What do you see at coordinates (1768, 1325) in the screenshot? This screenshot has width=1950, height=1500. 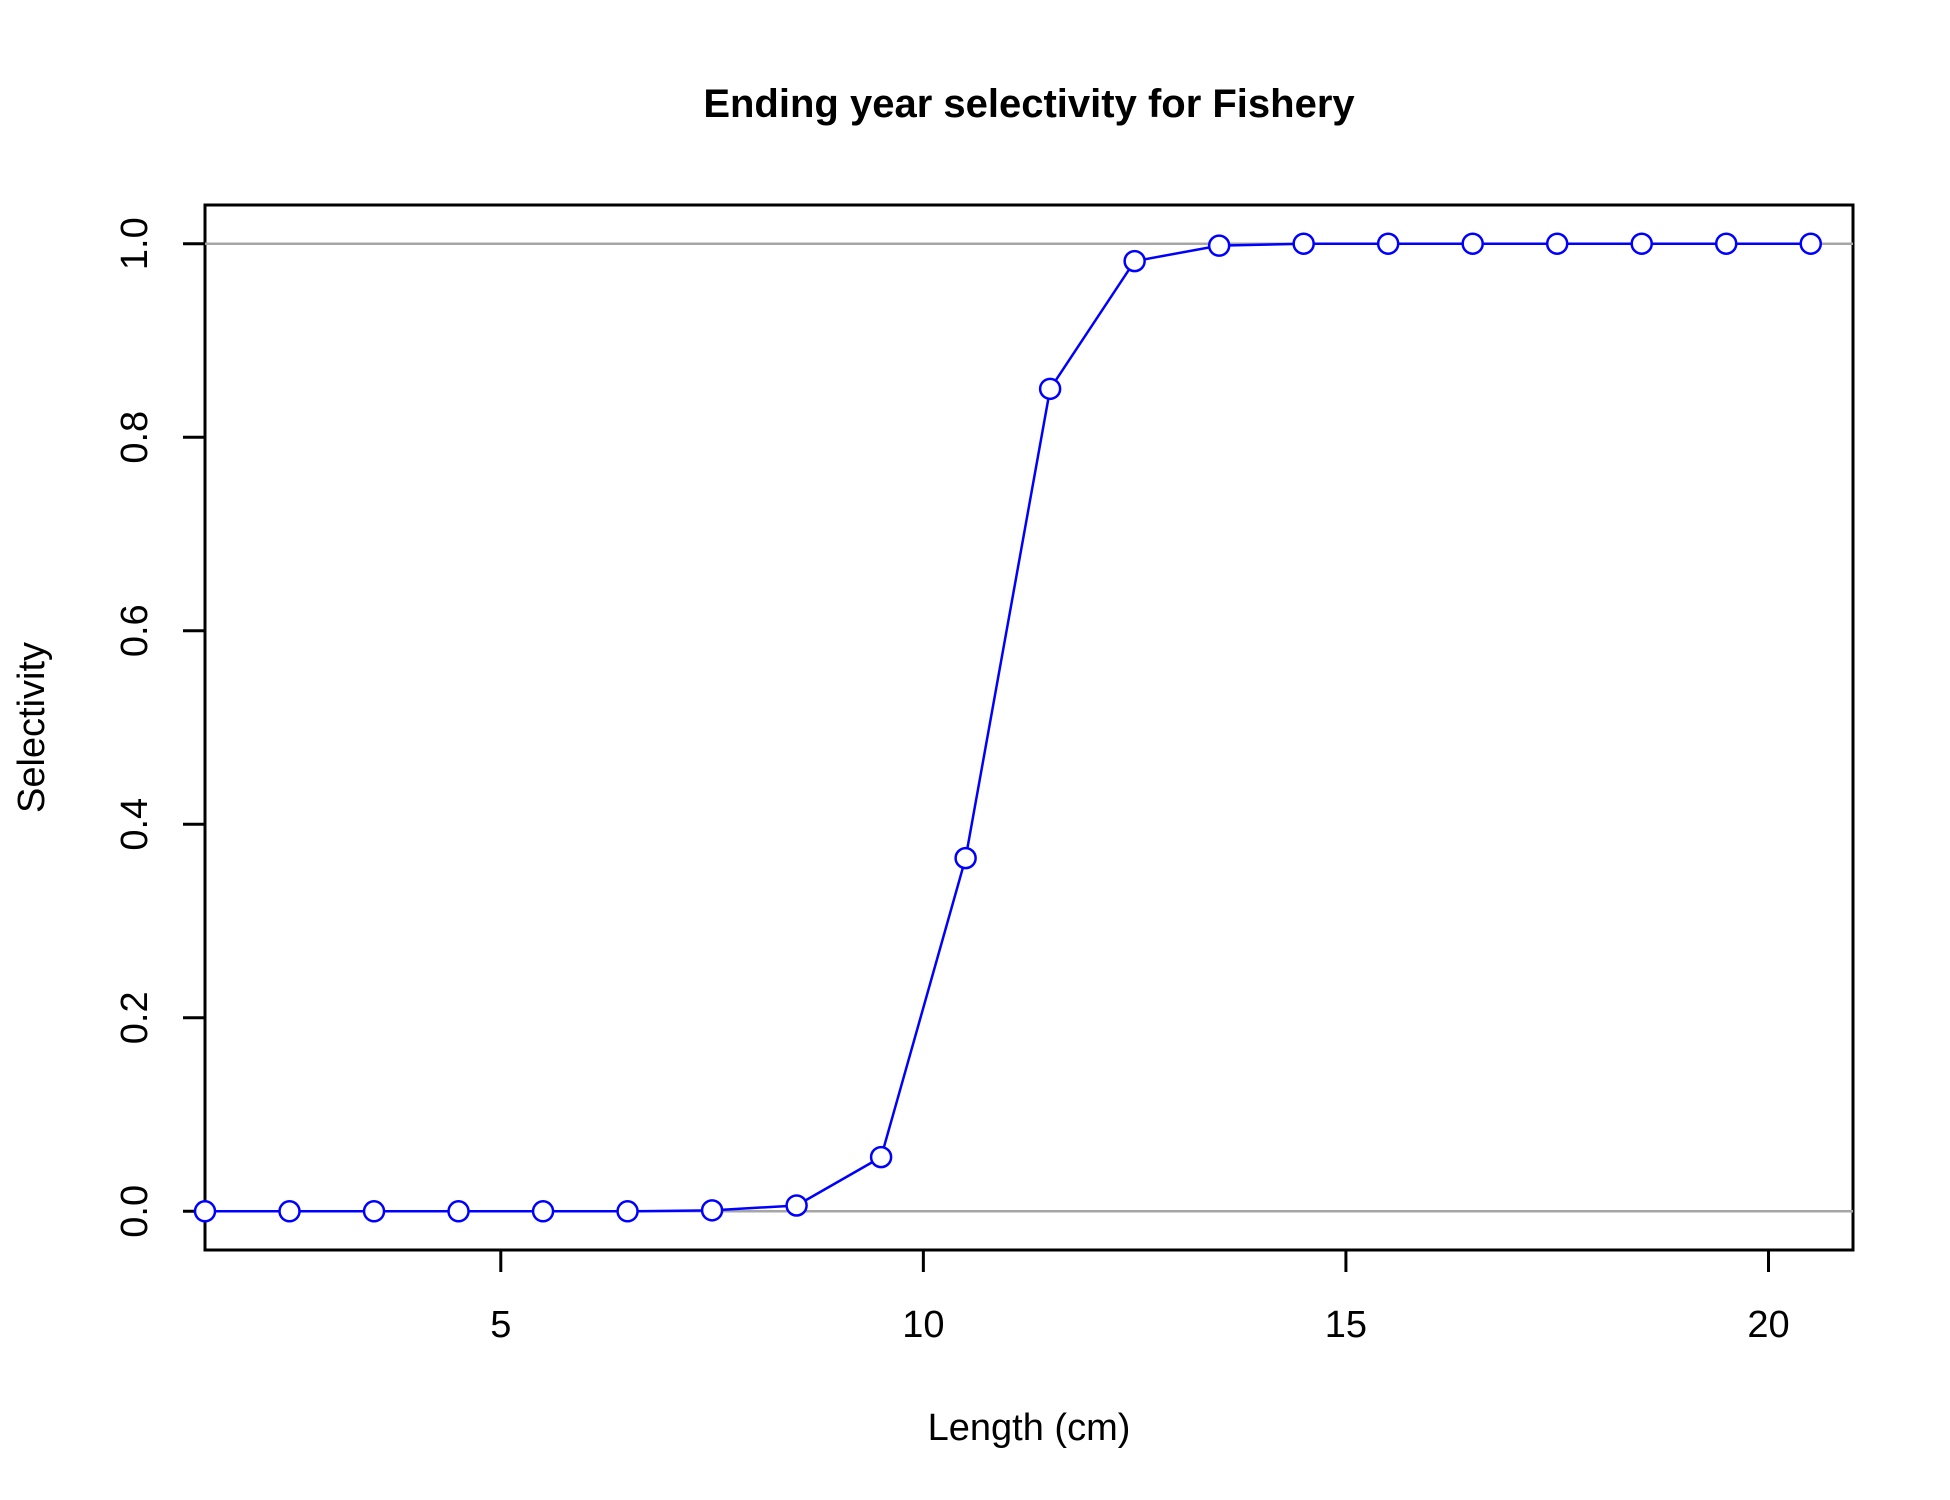 I see `x-tick-label: 20` at bounding box center [1768, 1325].